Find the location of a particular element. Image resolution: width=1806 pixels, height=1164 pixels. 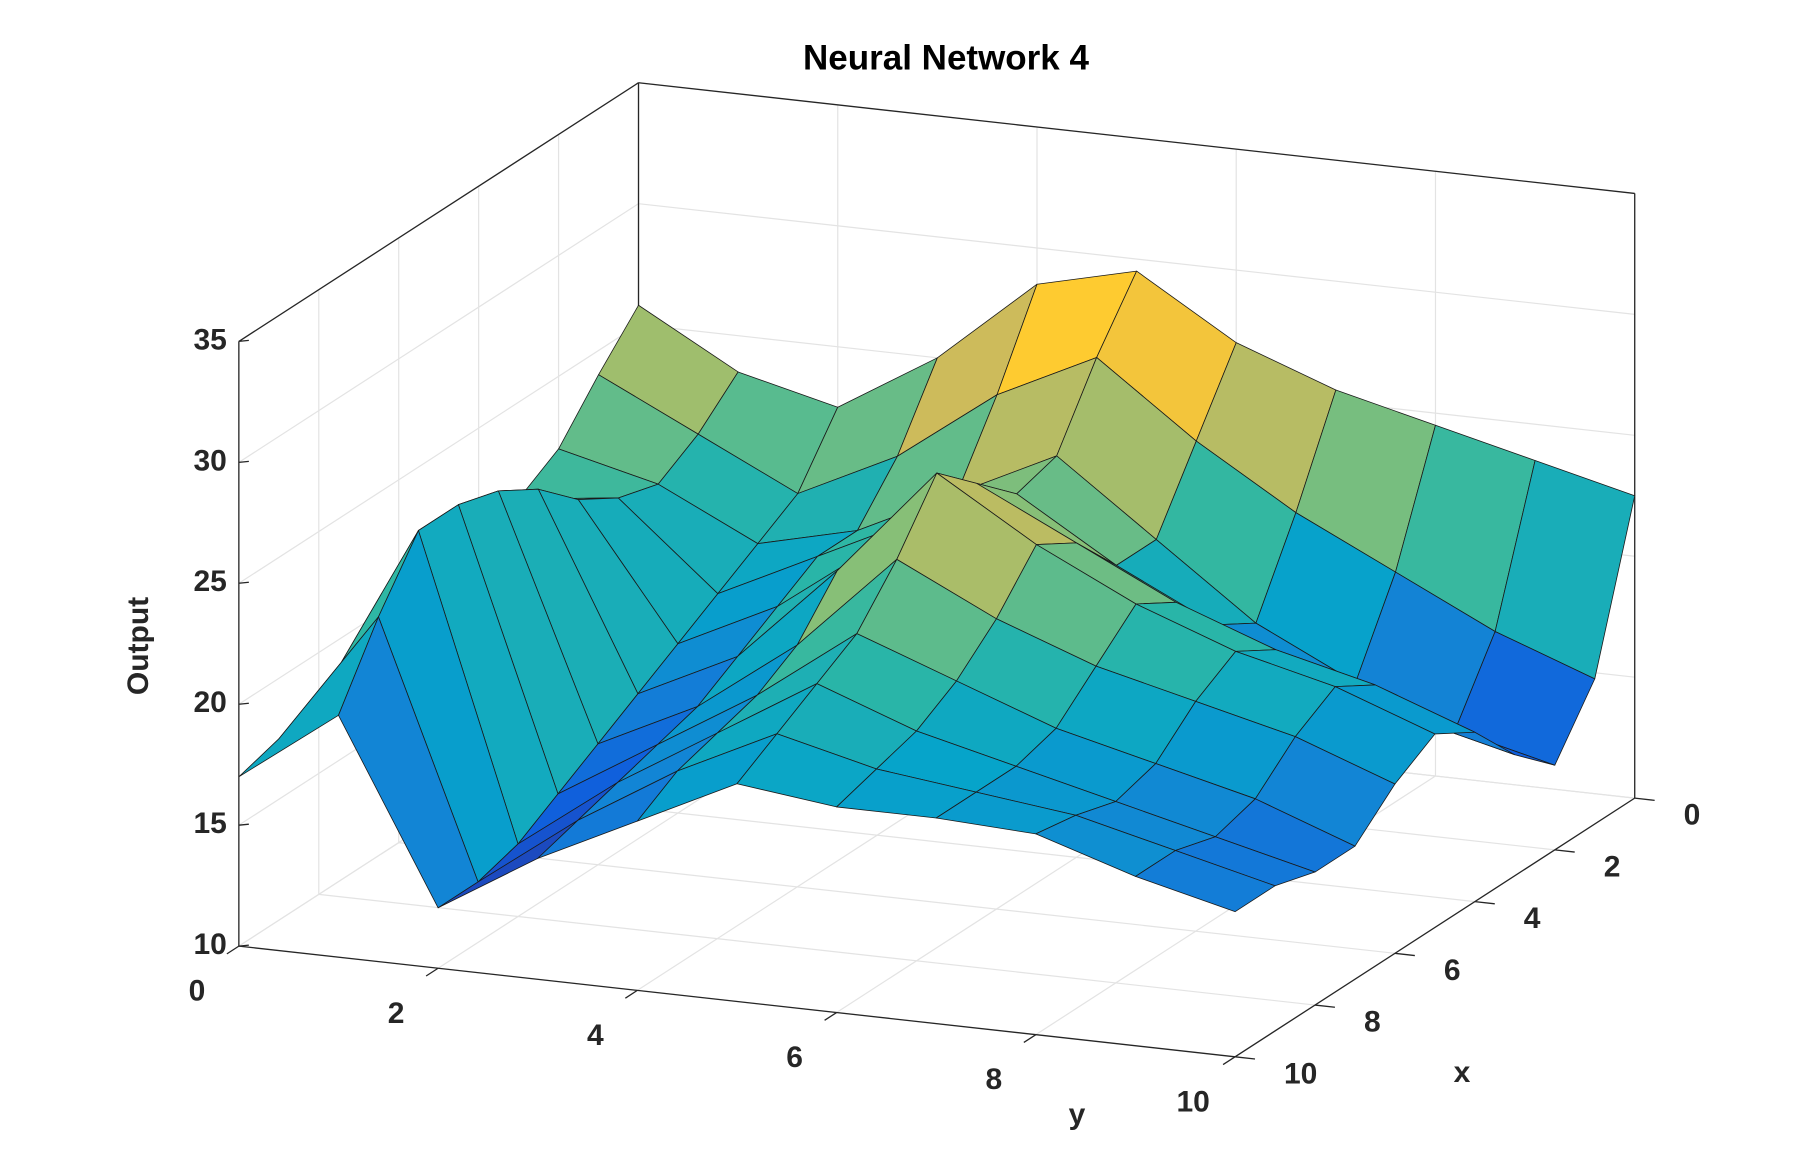

z-tick-label: 25 is located at coordinates (209, 581).